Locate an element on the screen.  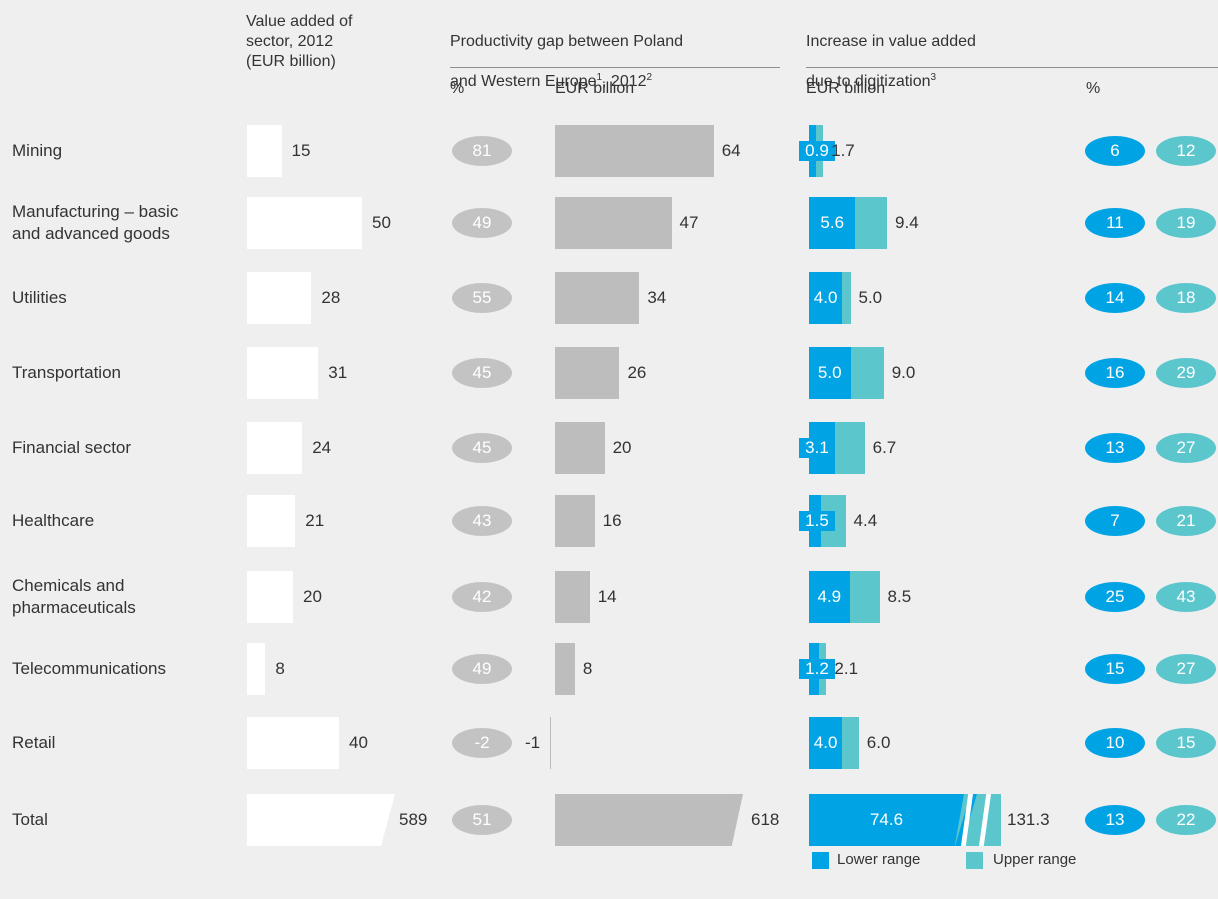
gap-eur-label: 34 is located at coordinates (657, 297).